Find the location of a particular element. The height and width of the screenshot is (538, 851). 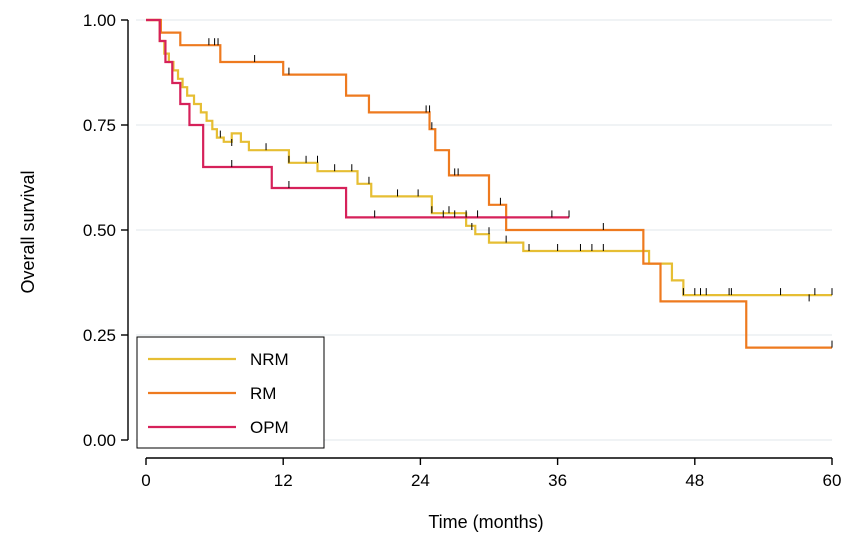

y-tick-label: 0.50 is located at coordinates (99, 230).